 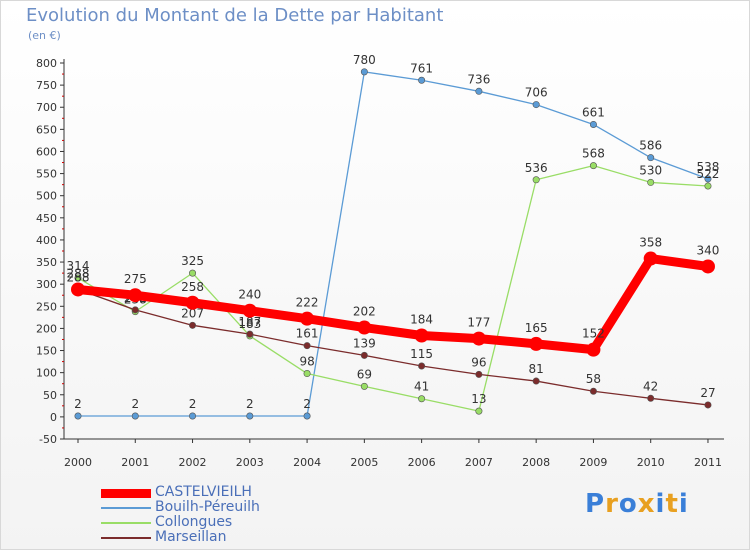 I want to click on y-tick-label: 600, so click(x=46, y=151).